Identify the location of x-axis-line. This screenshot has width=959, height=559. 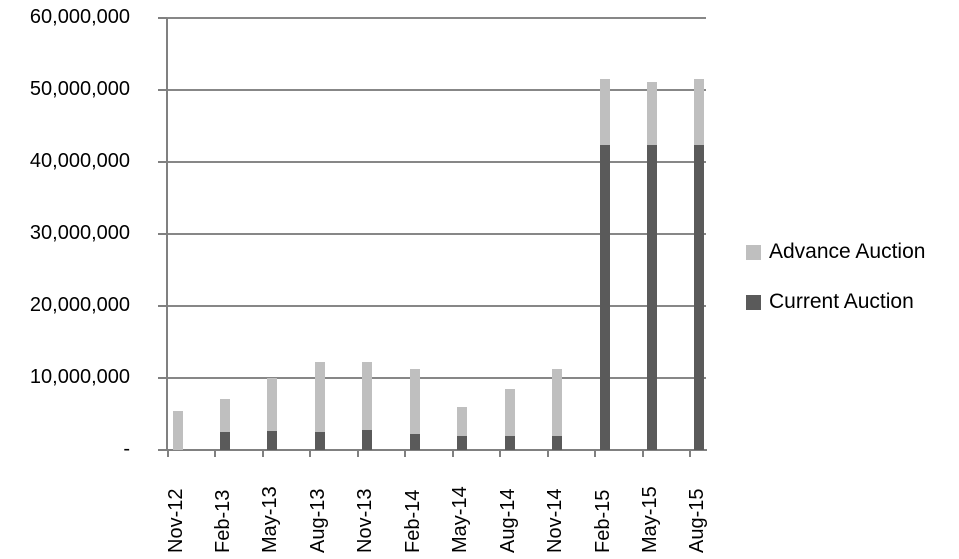
(432, 450).